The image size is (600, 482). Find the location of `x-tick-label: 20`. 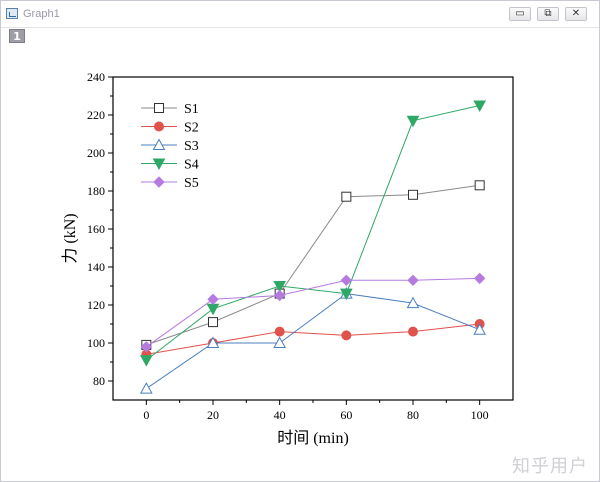

x-tick-label: 20 is located at coordinates (213, 415).